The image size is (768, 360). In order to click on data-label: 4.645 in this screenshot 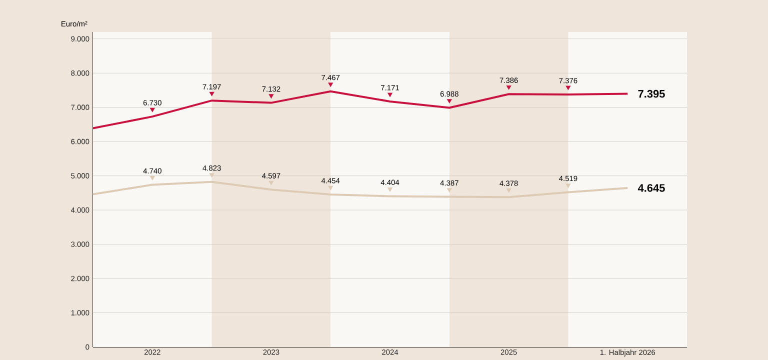, I will do `click(651, 188)`.